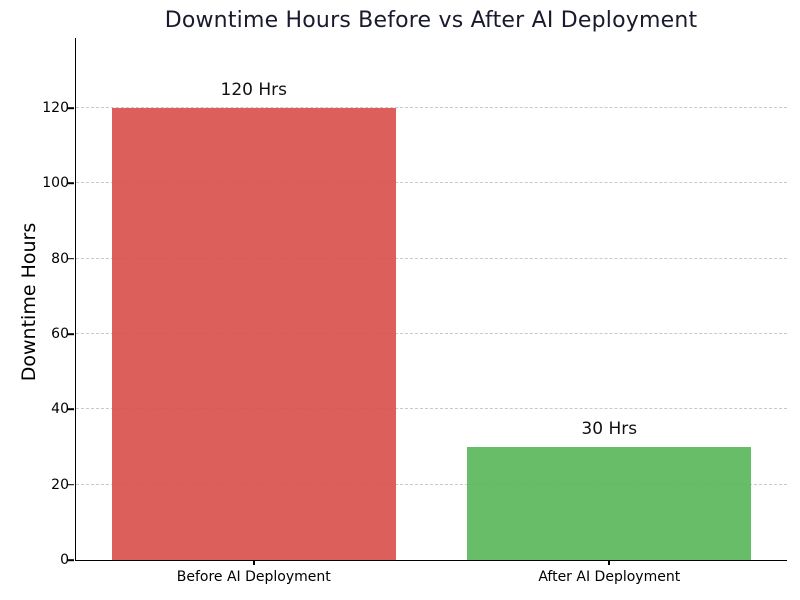 This screenshot has height=600, width=800. Describe the element at coordinates (60, 334) in the screenshot. I see `y-tick-label: 60` at that location.